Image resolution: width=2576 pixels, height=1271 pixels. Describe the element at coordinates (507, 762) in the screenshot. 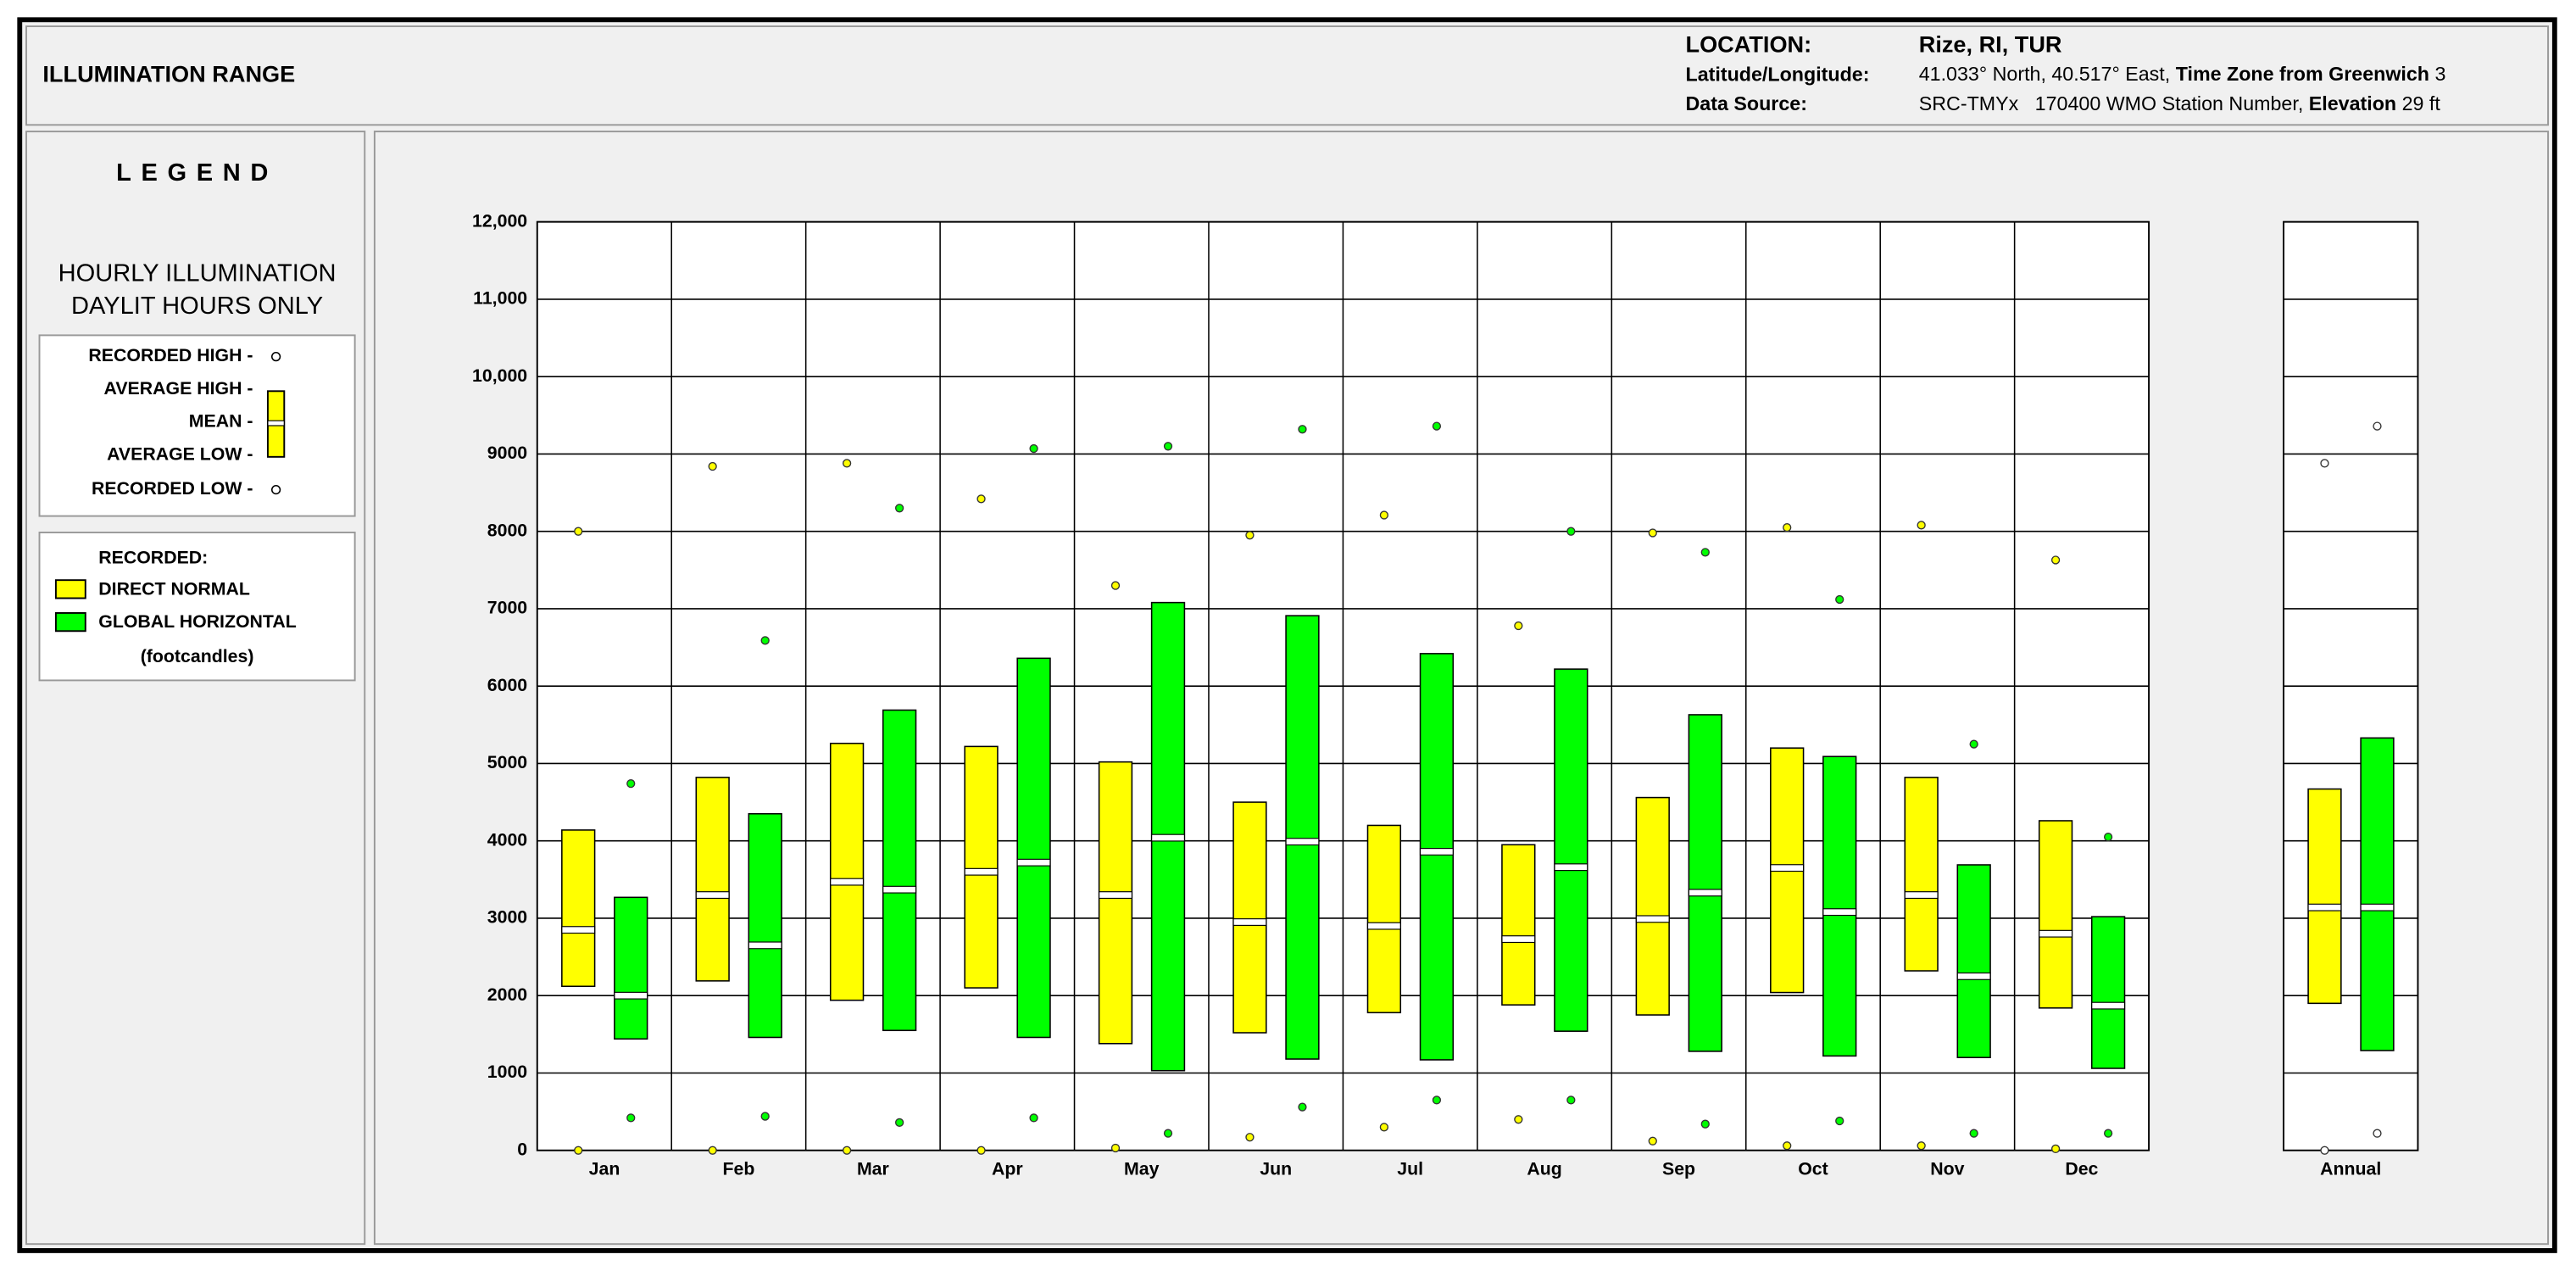

I see `y-tick-label: 5000` at that location.